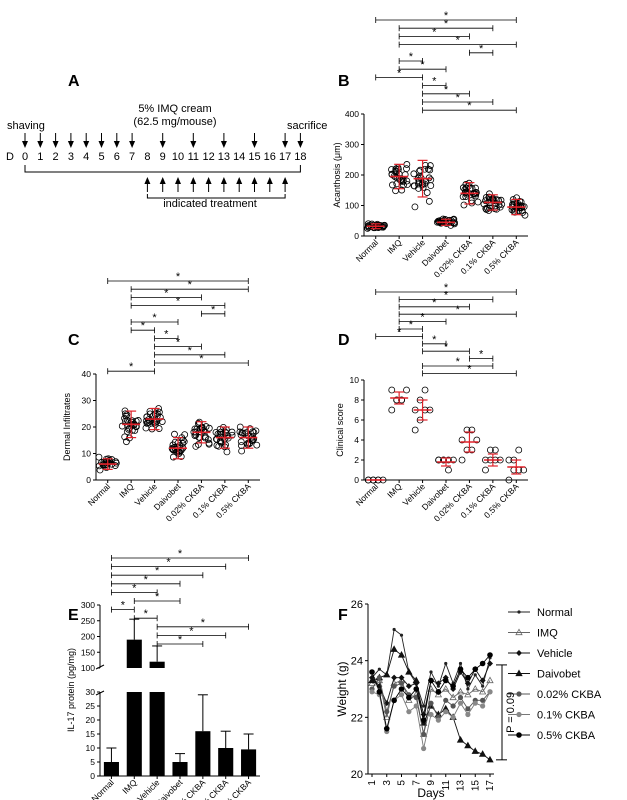 Image resolution: width=627 pixels, height=800 pixels. What do you see at coordinates (208, 157) in the screenshot?
I see `day-label: 12` at bounding box center [208, 157].